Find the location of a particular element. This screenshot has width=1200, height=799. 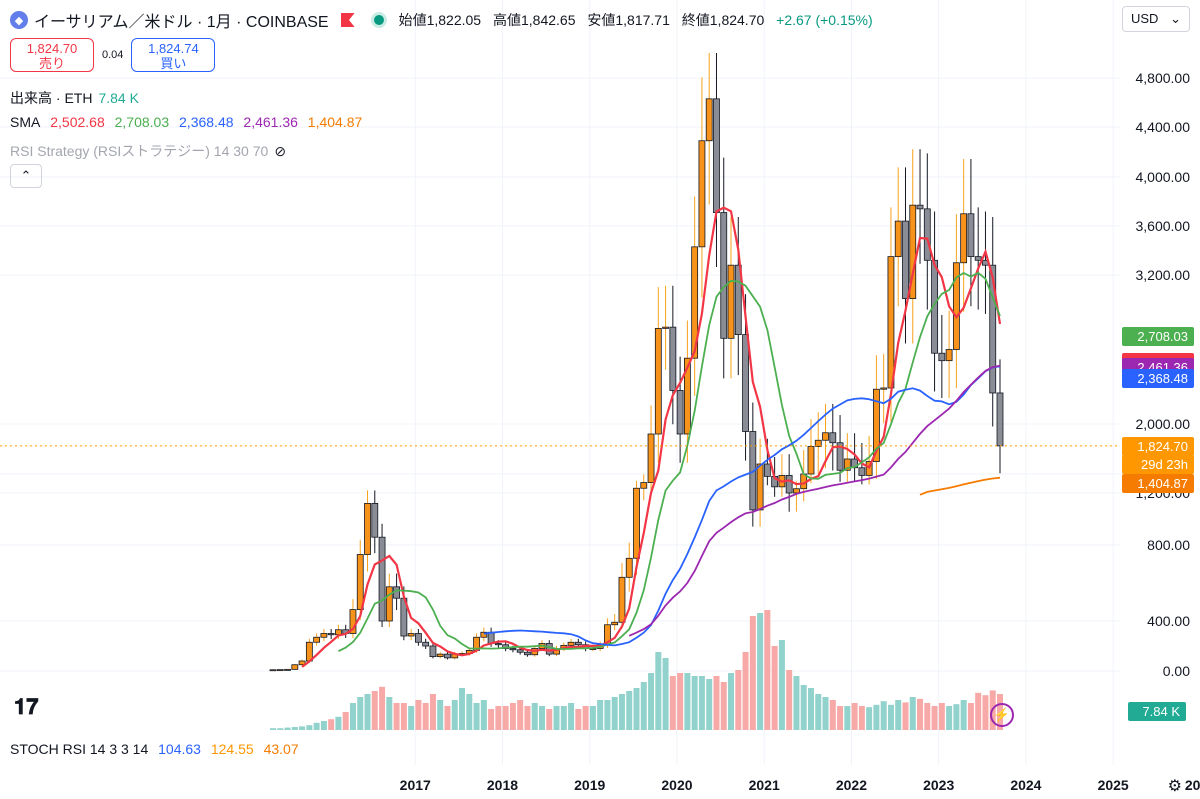

y-tick-label: 4,400.00 is located at coordinates (1163, 127).